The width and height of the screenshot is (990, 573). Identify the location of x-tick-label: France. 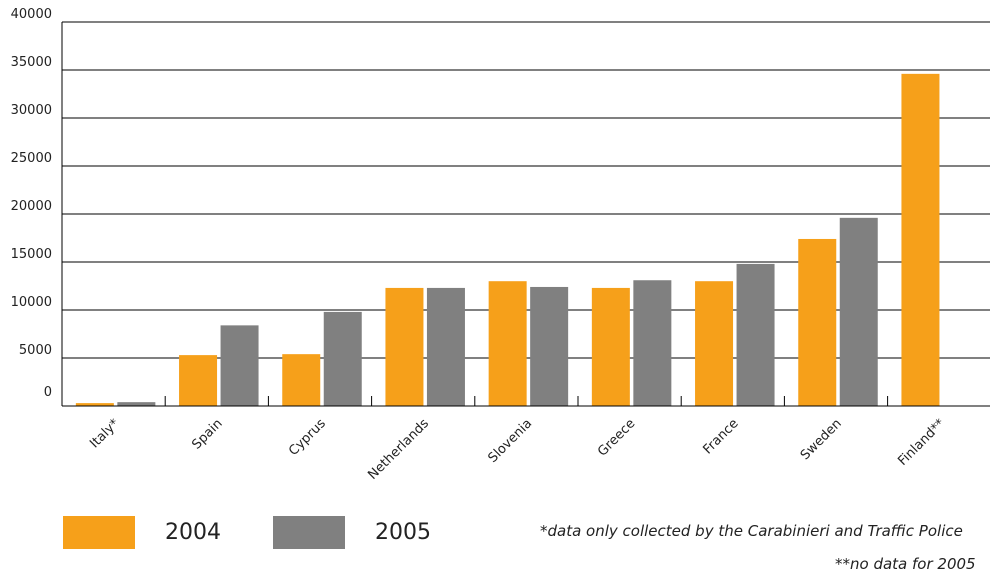
(720, 436).